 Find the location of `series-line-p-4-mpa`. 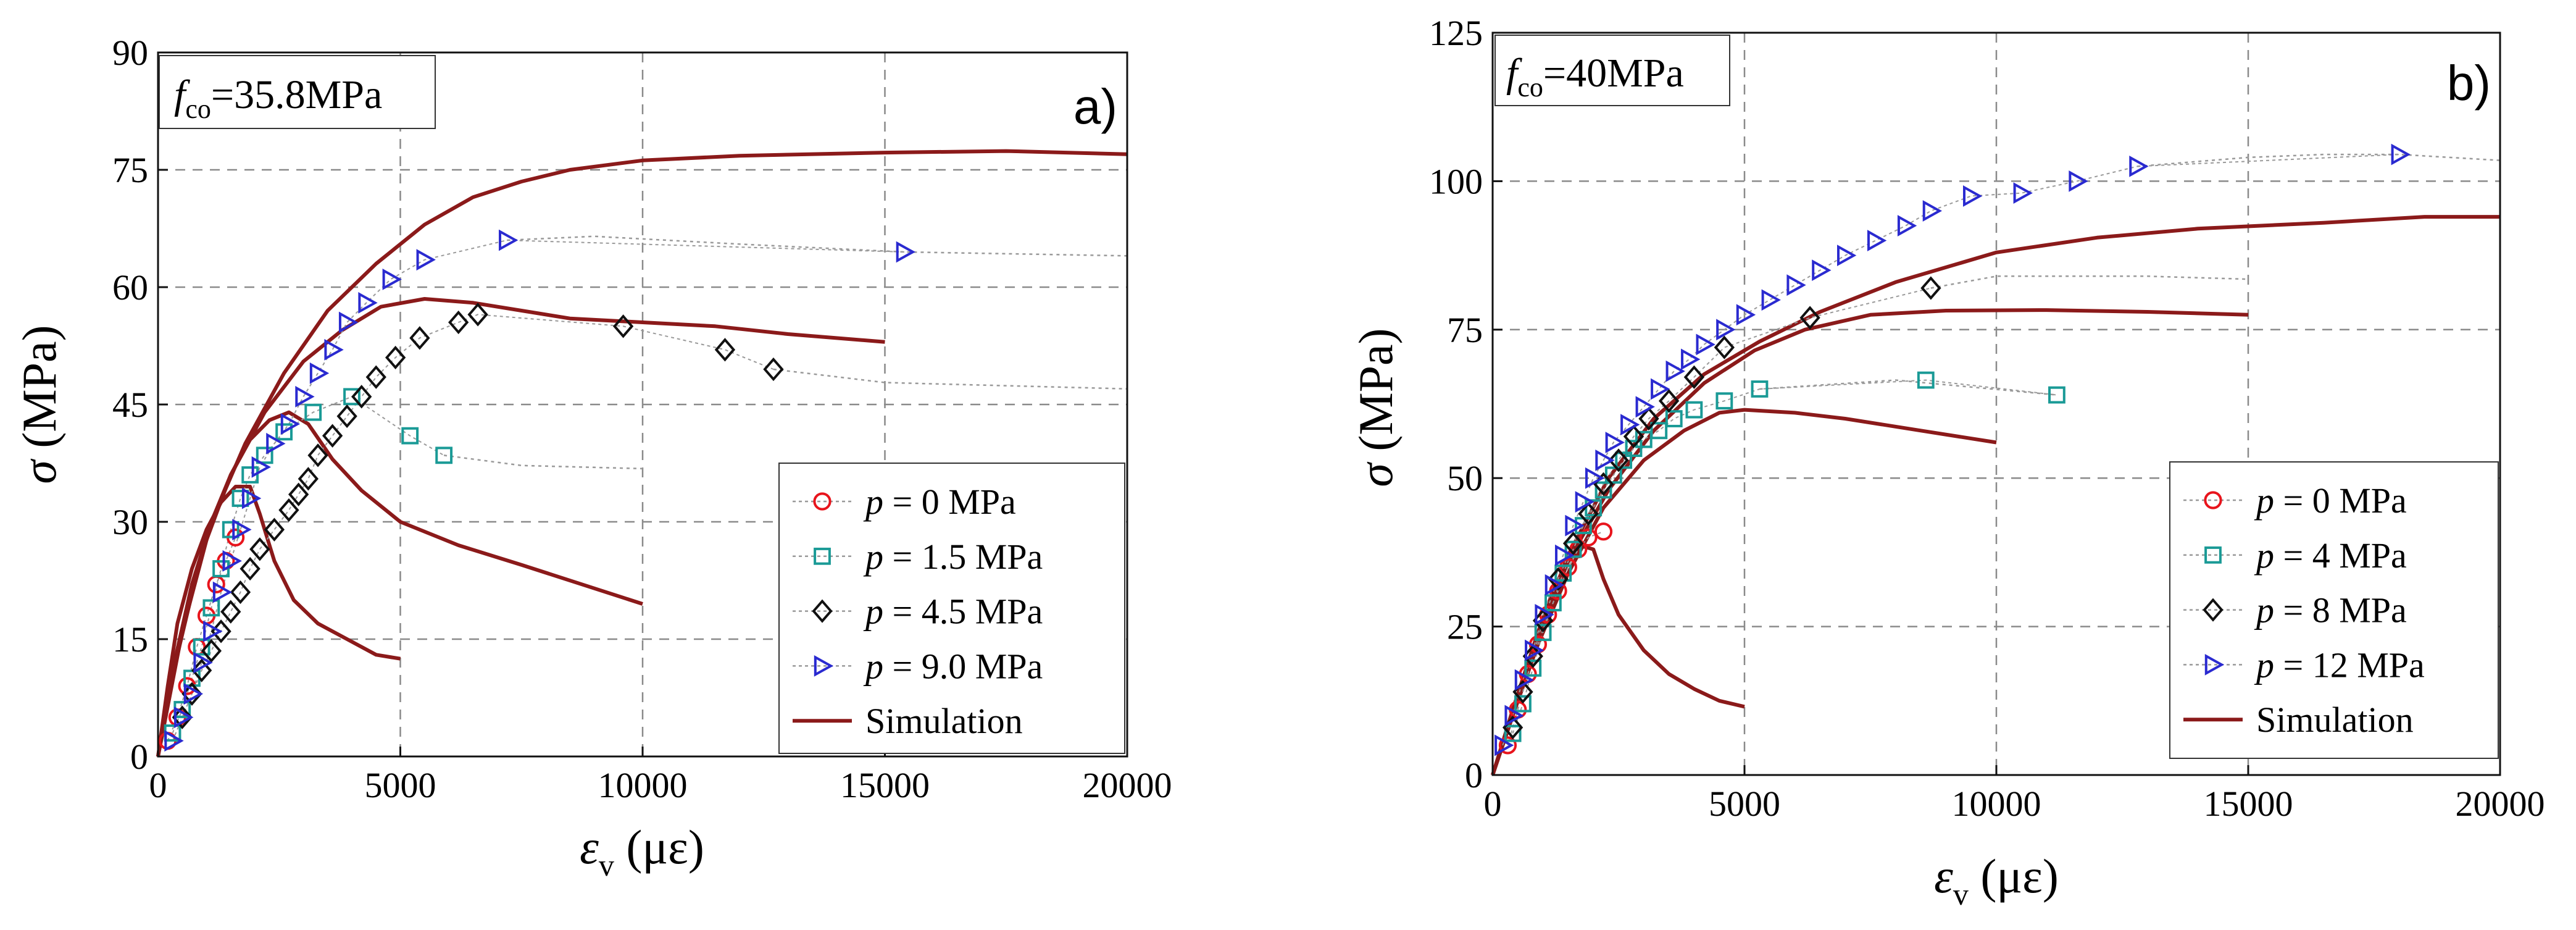

series-line-p-4-mpa is located at coordinates (1784, 556).